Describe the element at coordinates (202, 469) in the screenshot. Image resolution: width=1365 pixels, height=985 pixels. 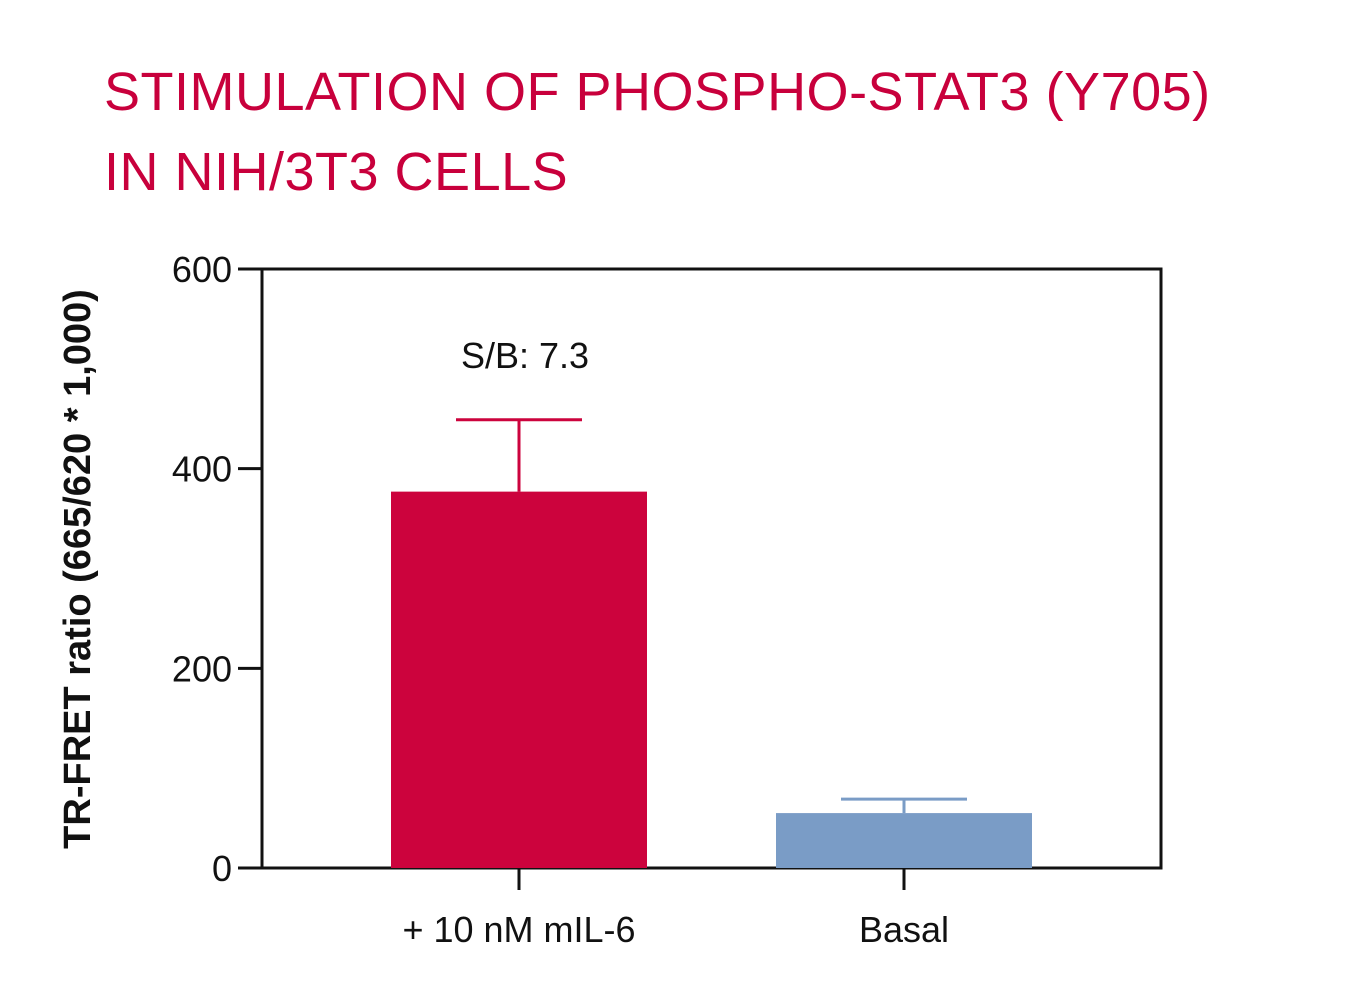
I see `y-tick-label-2: 400` at that location.